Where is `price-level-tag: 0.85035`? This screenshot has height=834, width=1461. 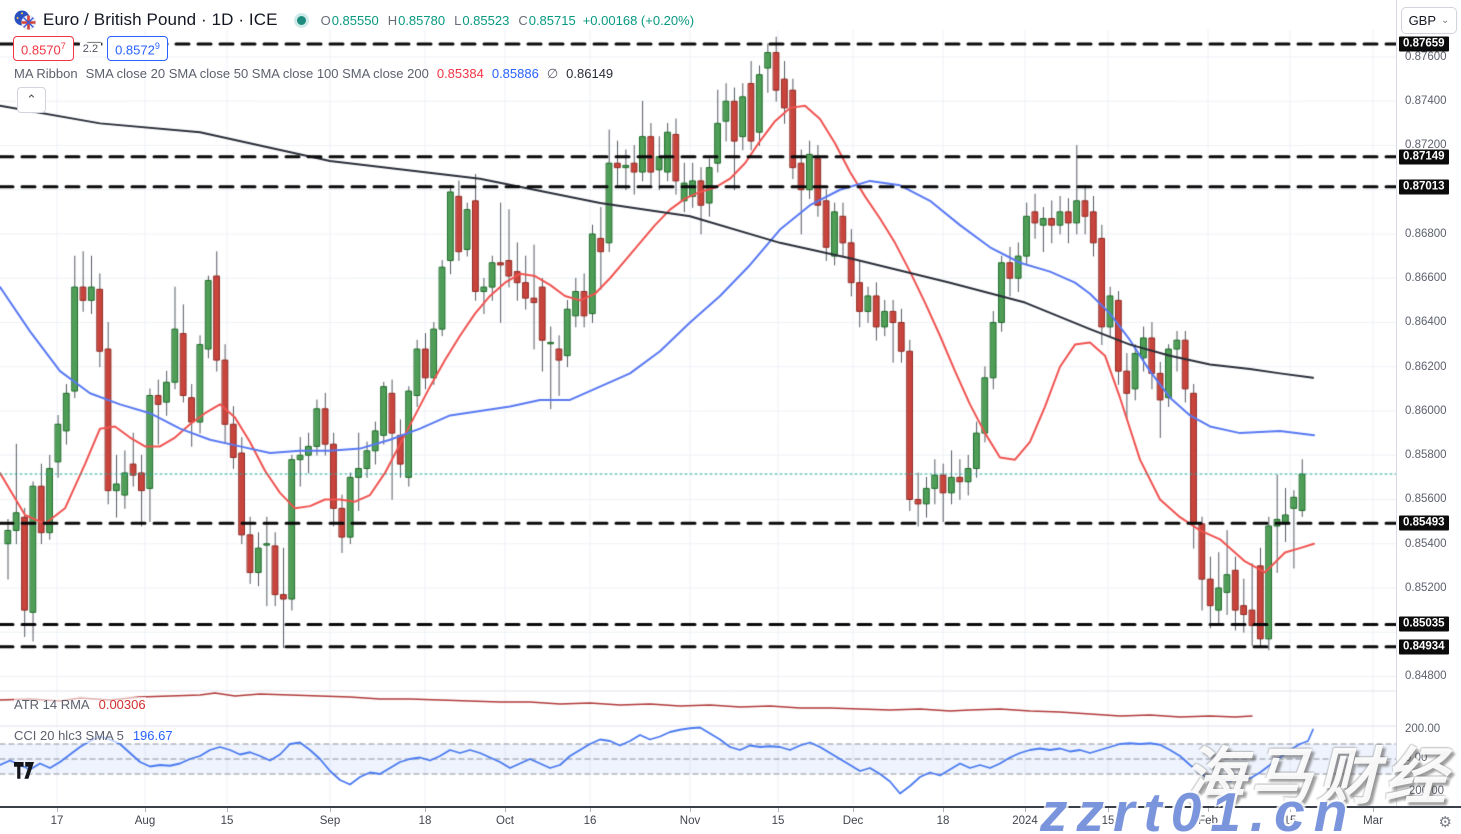
price-level-tag: 0.85035 is located at coordinates (1424, 624).